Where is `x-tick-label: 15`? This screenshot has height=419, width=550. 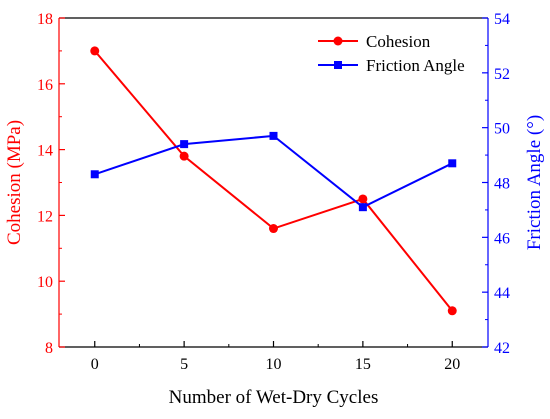 x-tick-label: 15 is located at coordinates (363, 364).